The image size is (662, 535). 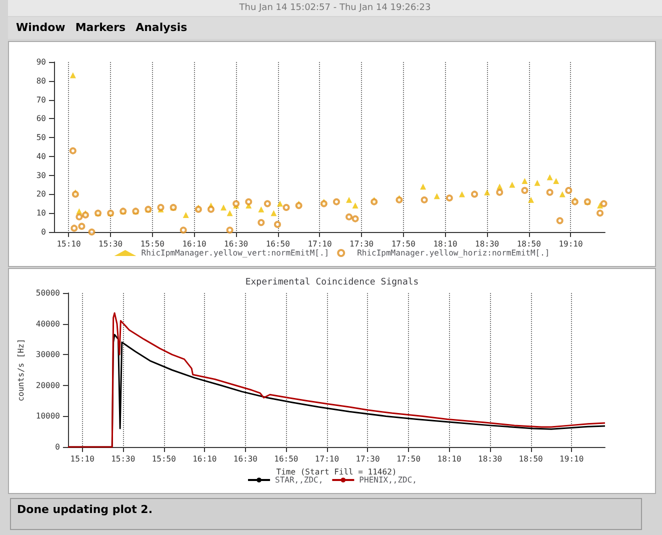 I want to click on y-tick-label: 30000, so click(x=48, y=355).